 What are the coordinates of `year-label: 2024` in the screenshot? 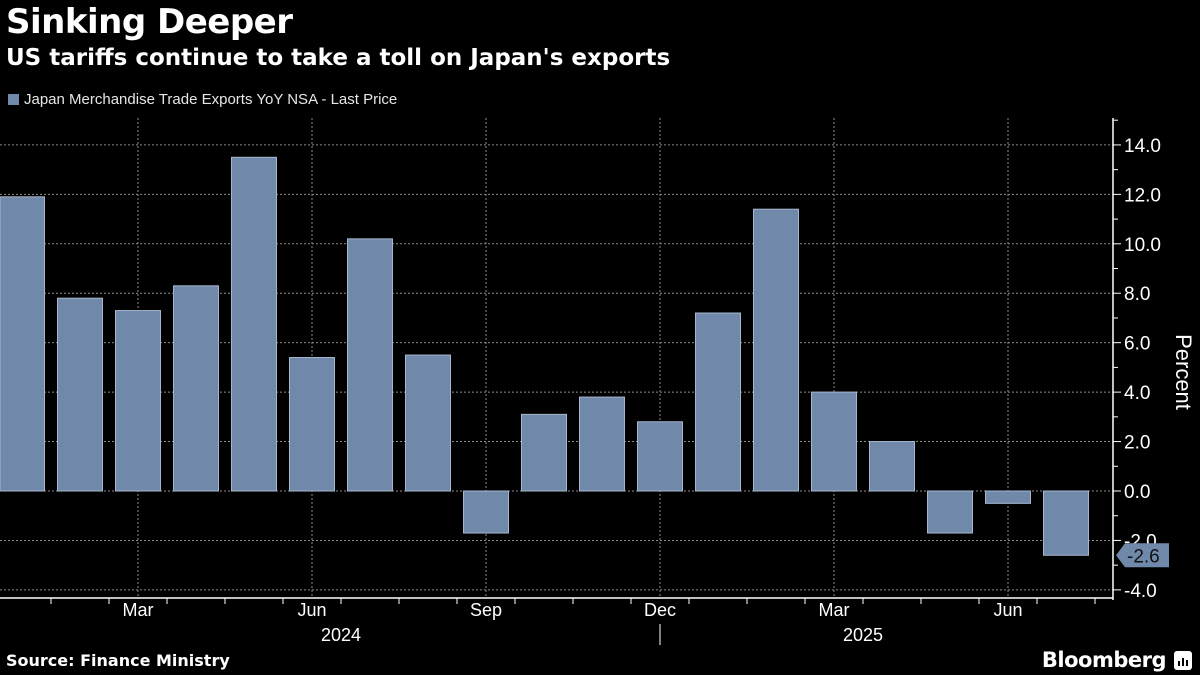 It's located at (341, 635).